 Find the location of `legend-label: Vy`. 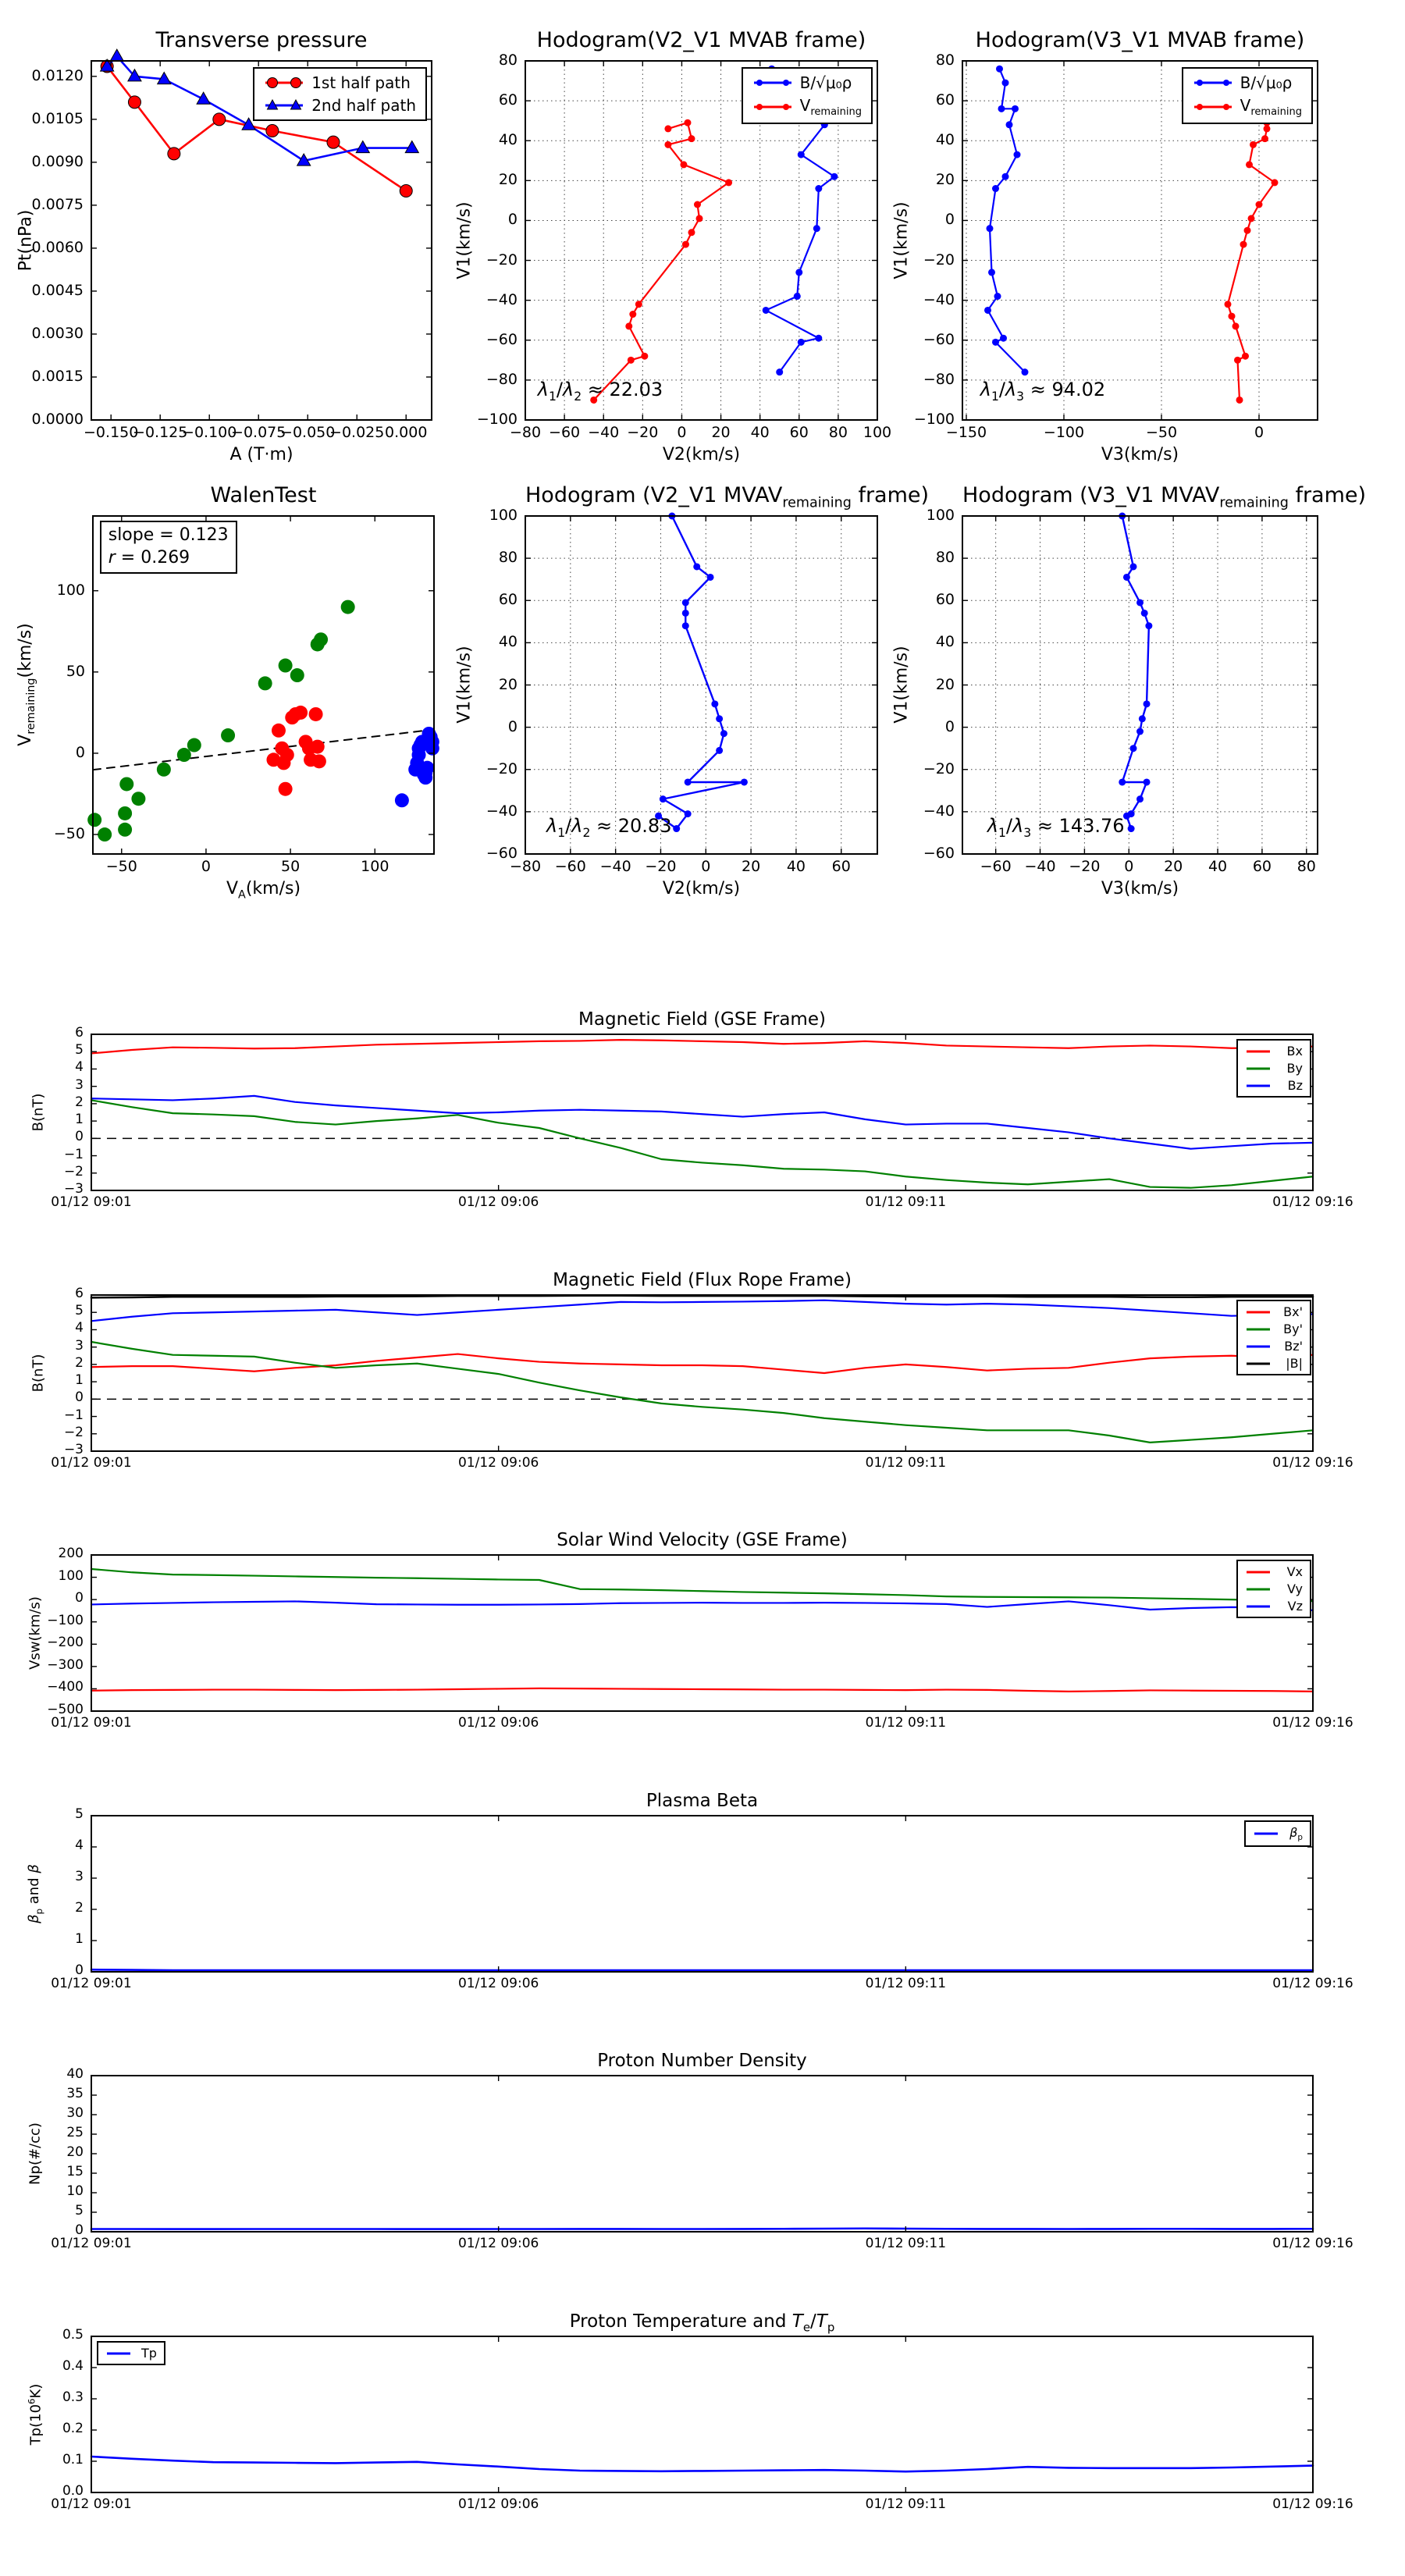

legend-label: Vy is located at coordinates (1295, 1589).